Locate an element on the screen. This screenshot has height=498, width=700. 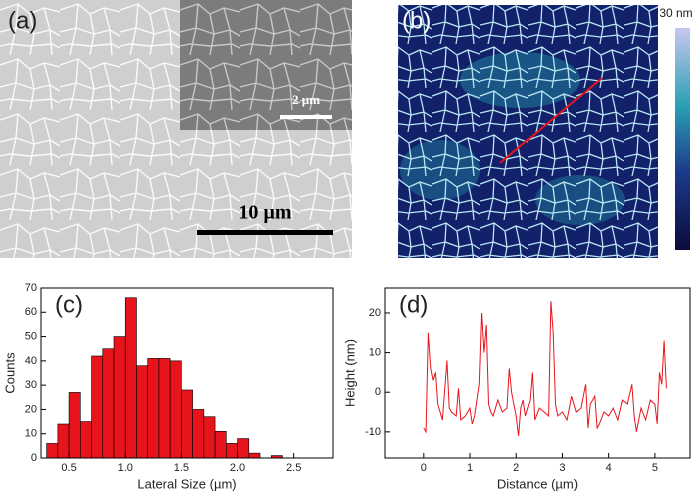
x-tick-label: 1 is located at coordinates (470, 468).